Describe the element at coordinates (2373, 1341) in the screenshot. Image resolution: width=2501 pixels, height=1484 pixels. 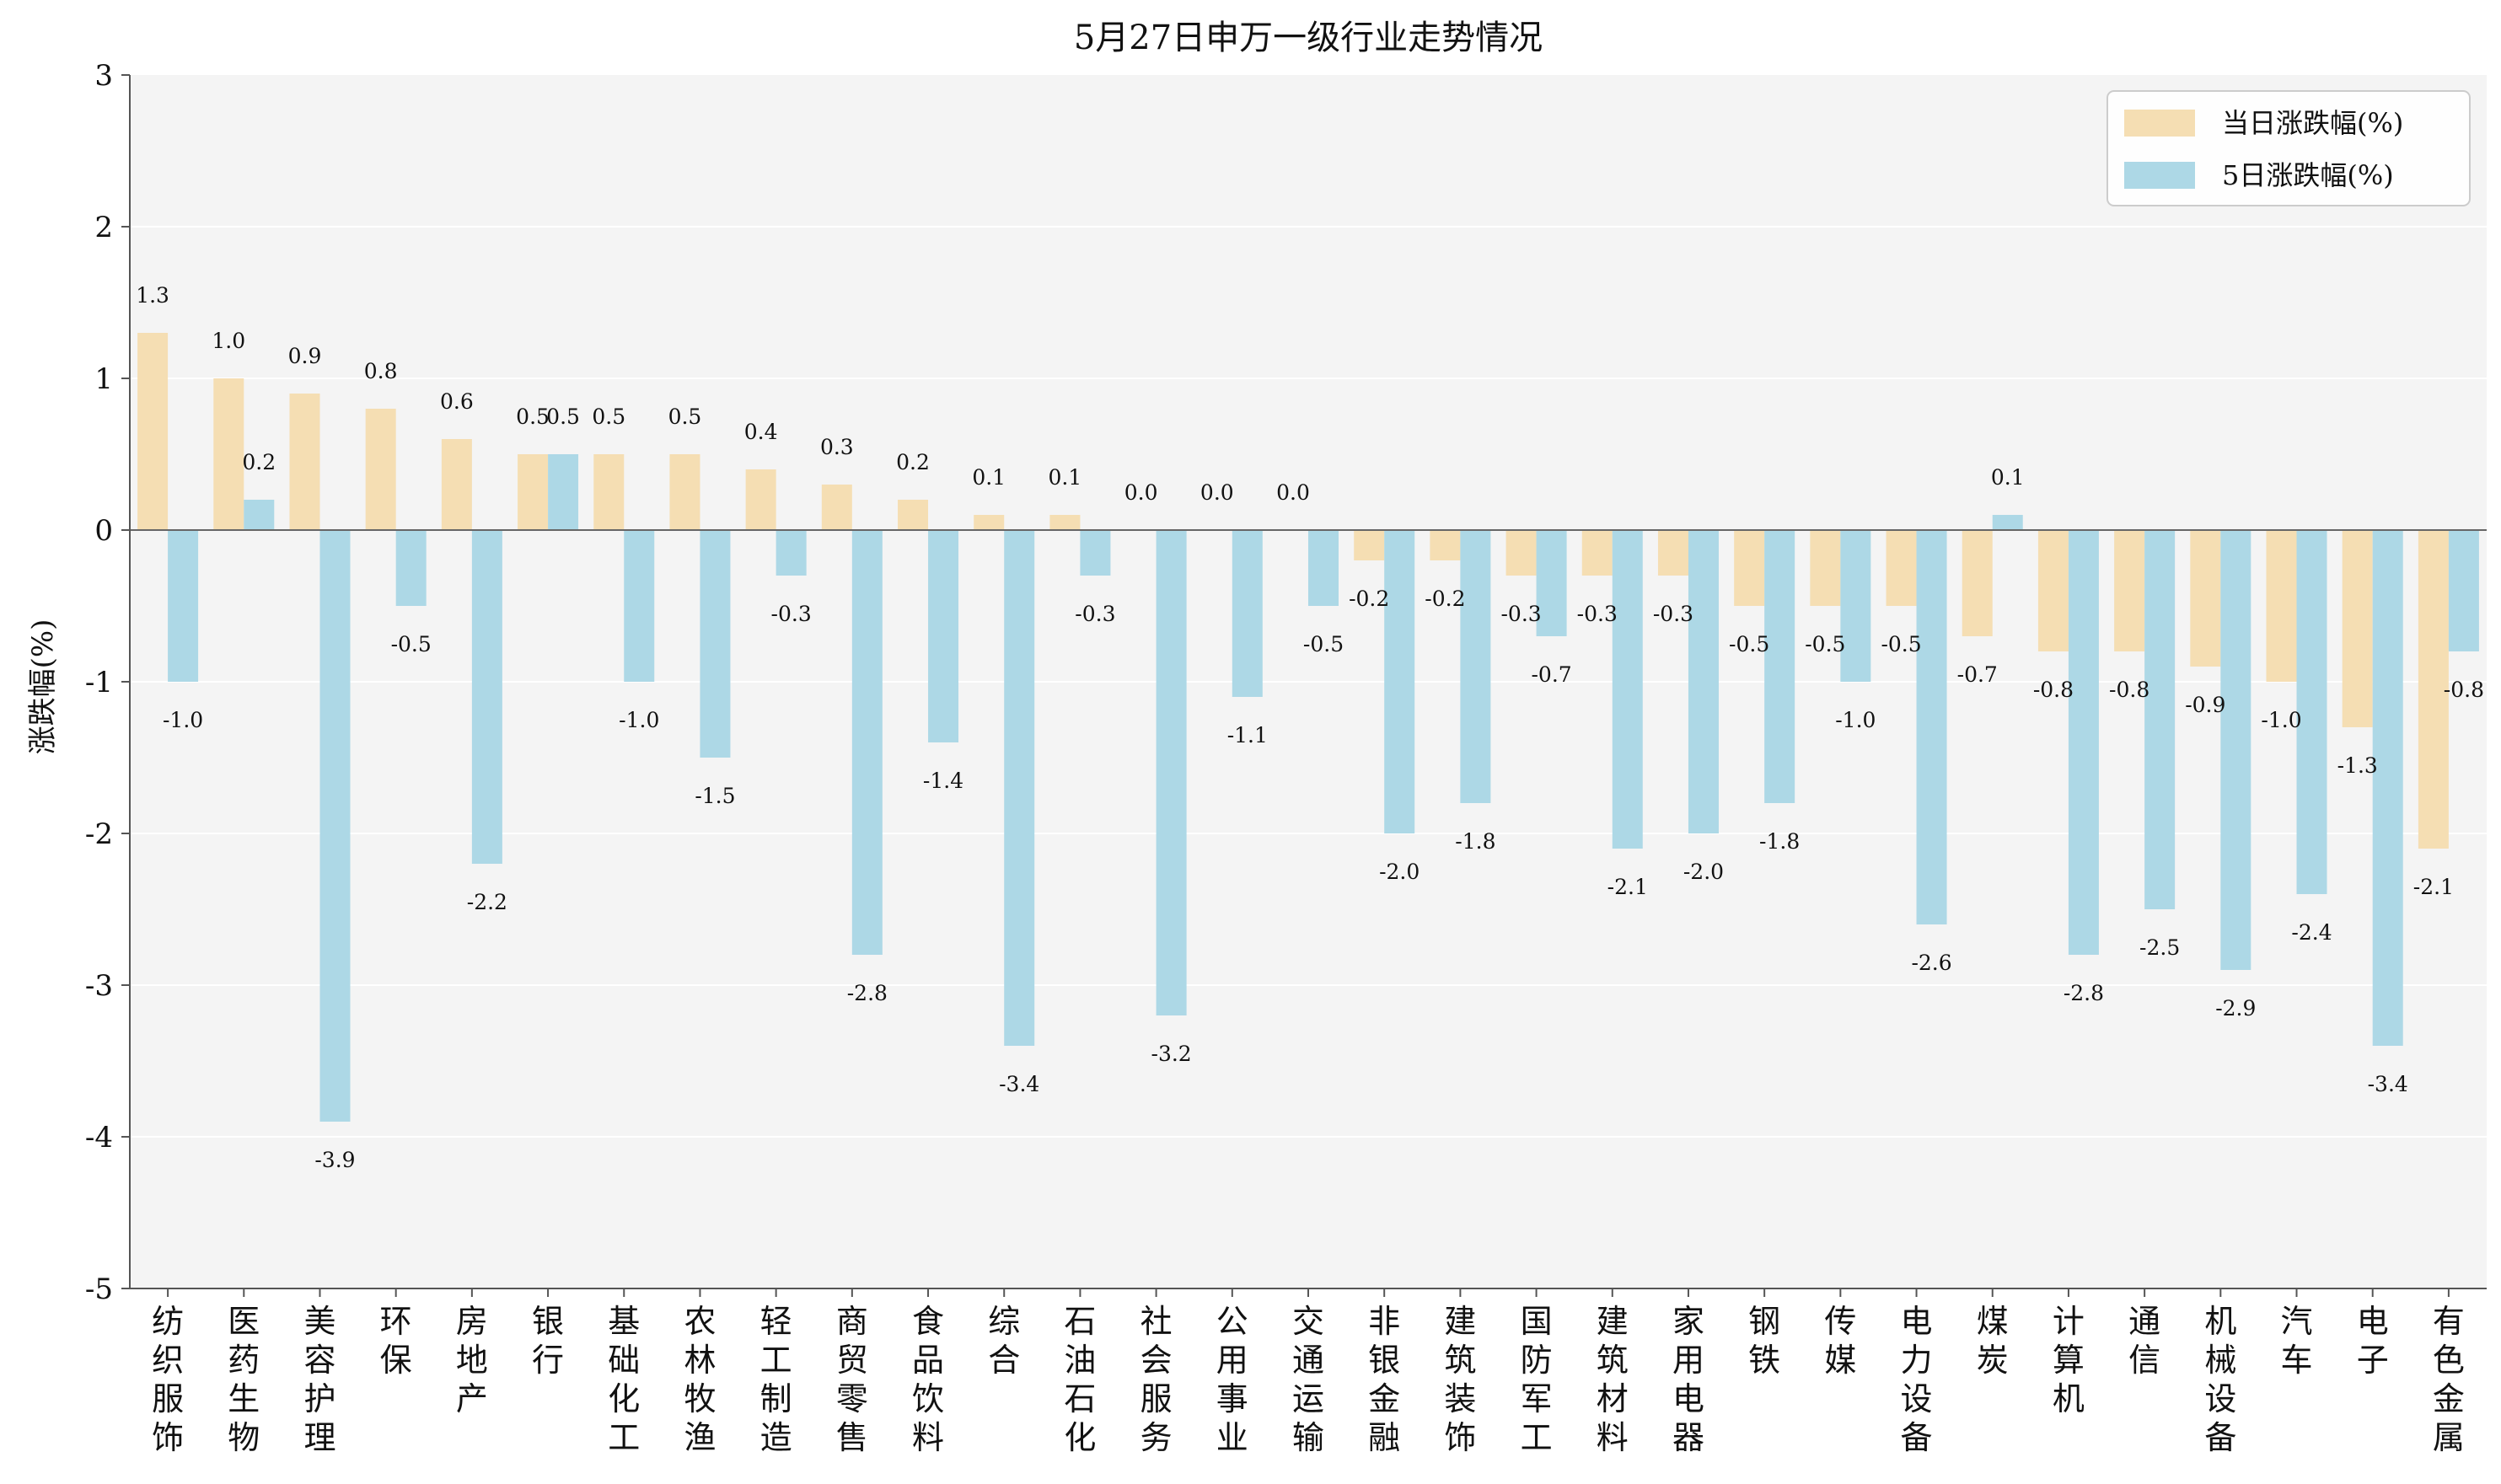
I see `x-category-label: 电子` at that location.